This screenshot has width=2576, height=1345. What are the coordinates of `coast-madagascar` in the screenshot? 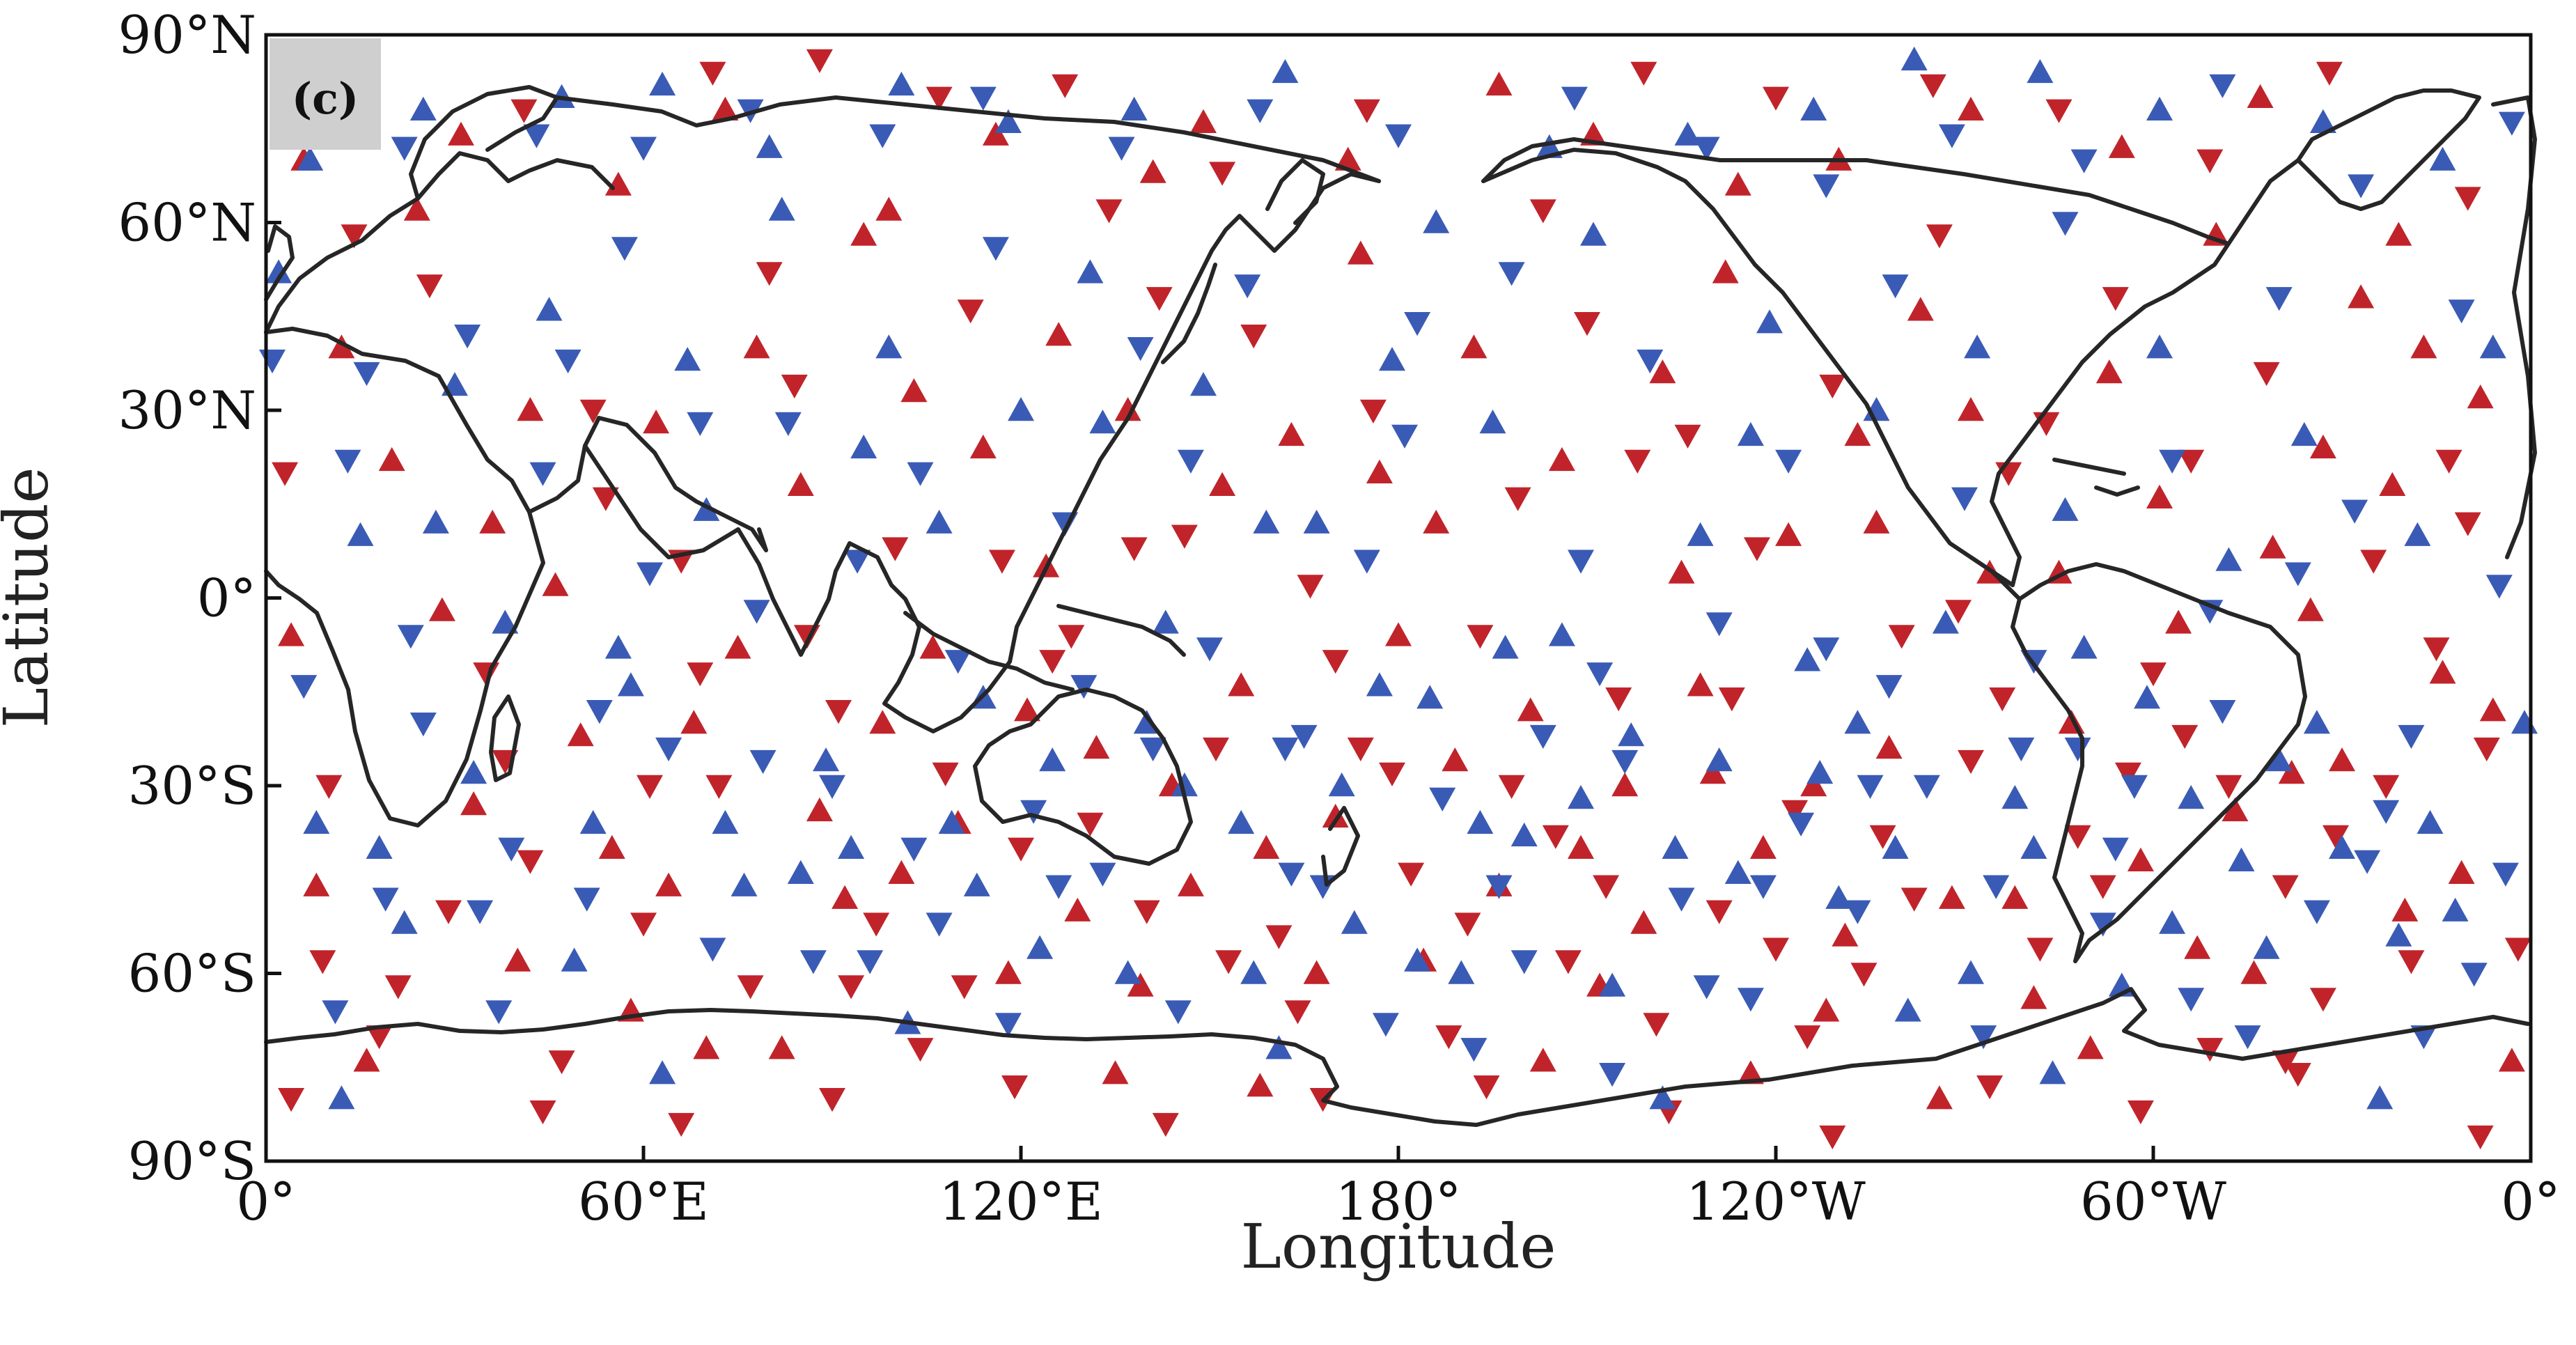 It's located at (505, 738).